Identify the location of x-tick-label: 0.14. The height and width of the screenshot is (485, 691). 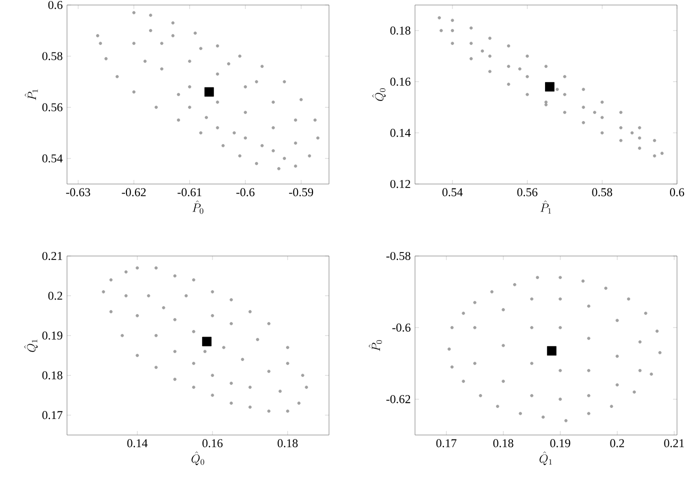
(137, 443).